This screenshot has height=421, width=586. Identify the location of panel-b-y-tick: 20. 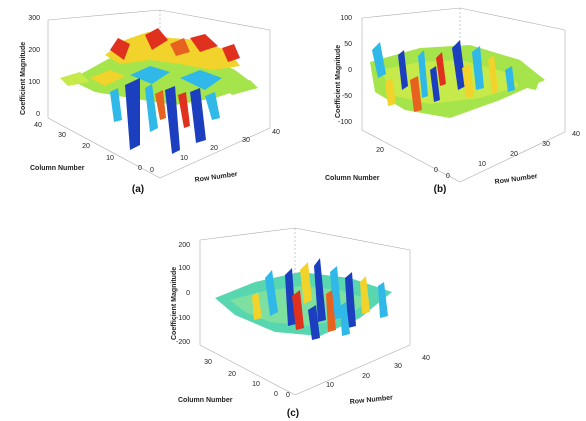
(514, 154).